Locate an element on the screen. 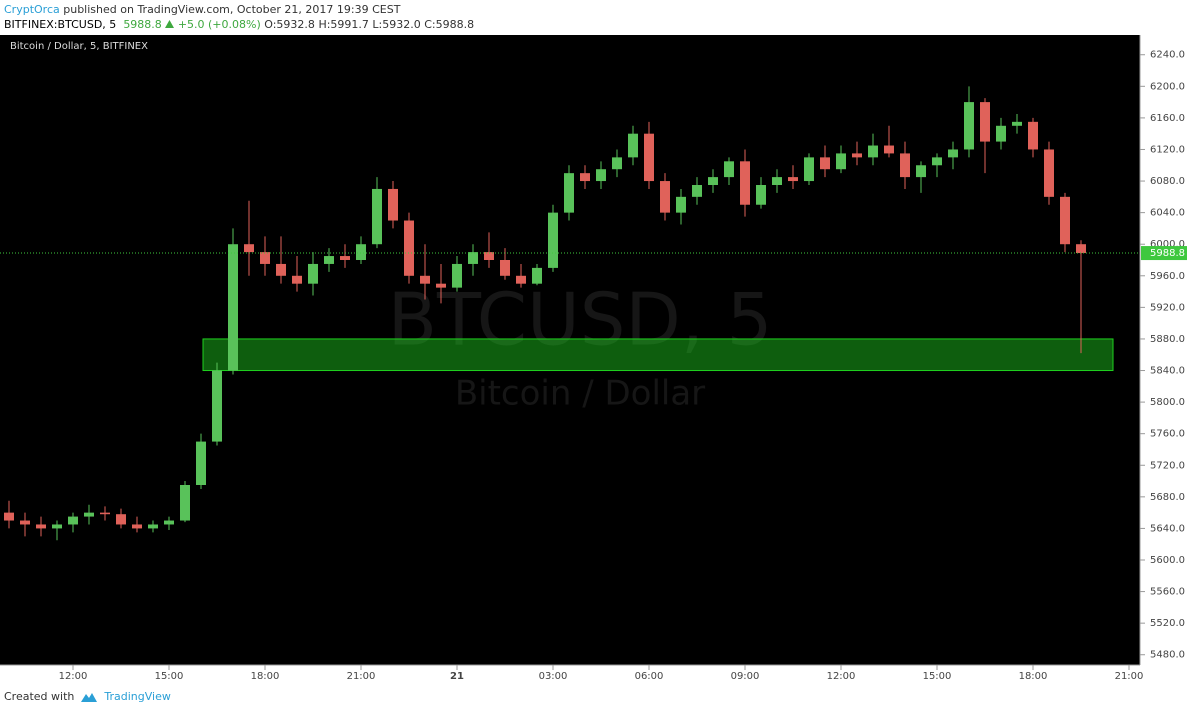  y-tick-label: 5800.0 is located at coordinates (1167, 402).